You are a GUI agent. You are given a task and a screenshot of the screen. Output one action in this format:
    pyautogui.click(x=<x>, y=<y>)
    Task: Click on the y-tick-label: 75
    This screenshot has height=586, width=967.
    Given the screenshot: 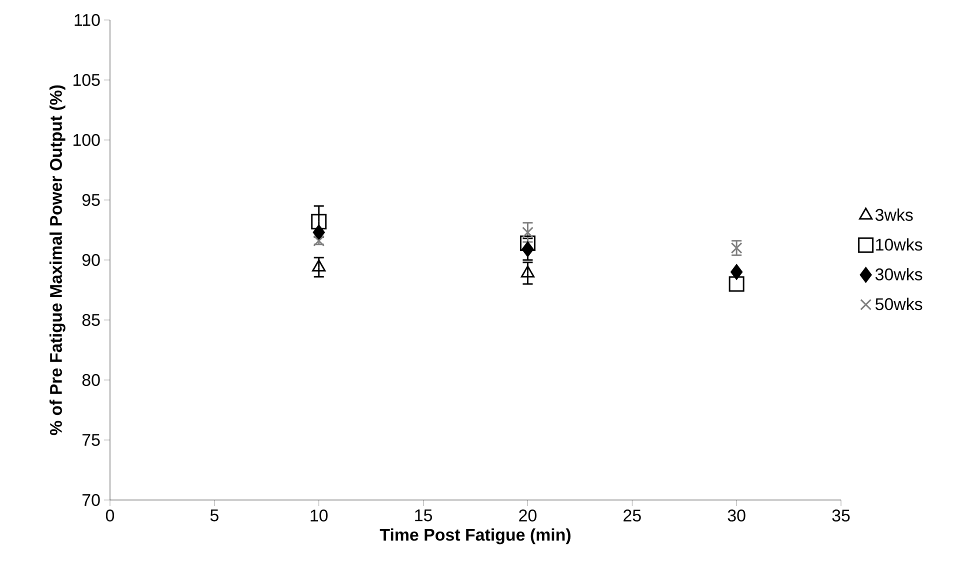 What is the action you would take?
    pyautogui.click(x=91, y=440)
    